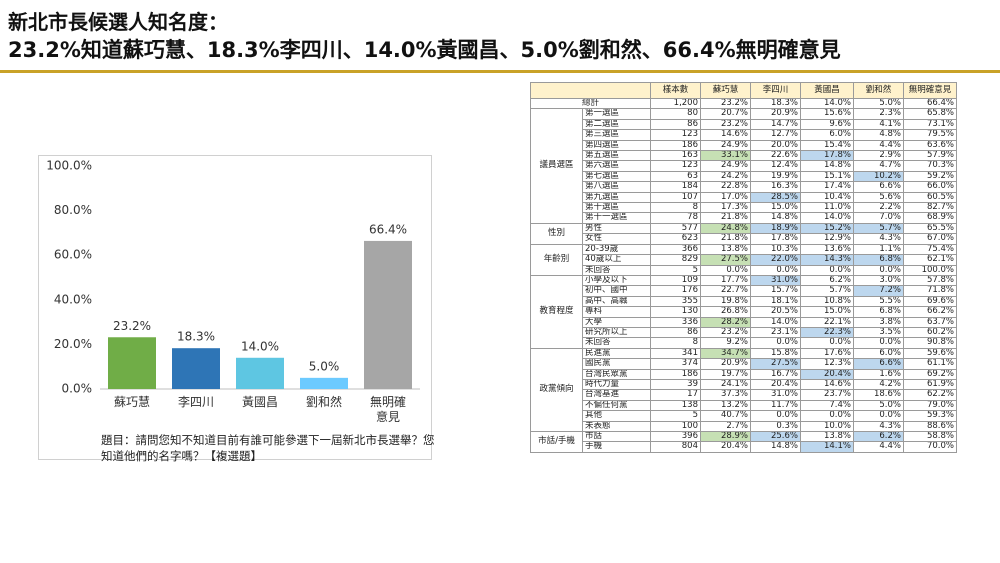  I want to click on data-cell: 6.2%, so click(878, 436).